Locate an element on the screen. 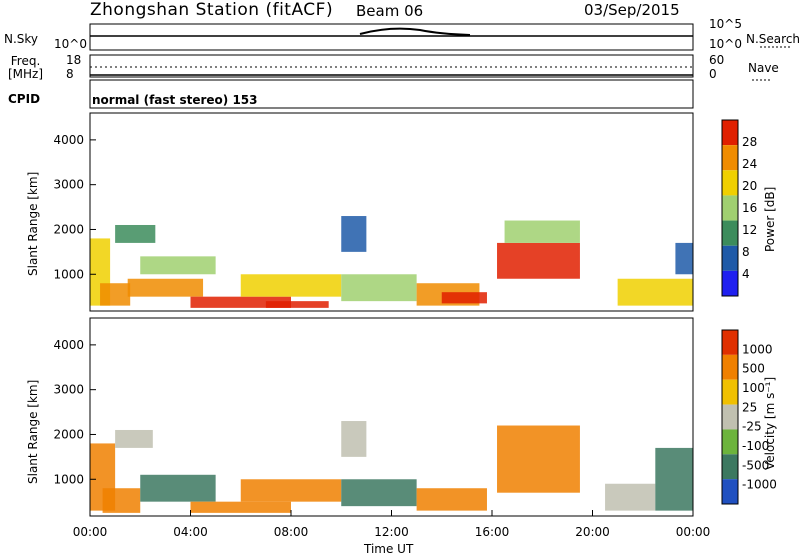 The image size is (800, 556). vel-ytick-label-2: 3000 is located at coordinates (68, 390).